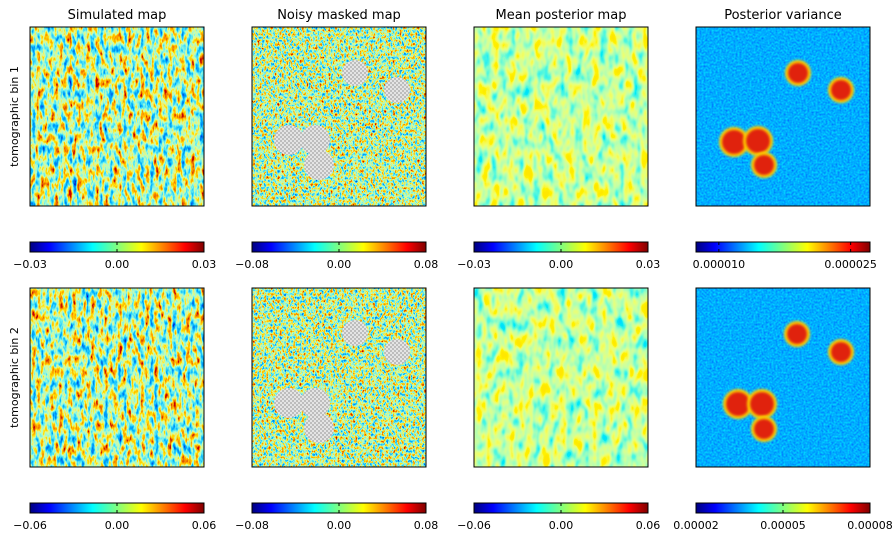 This screenshot has height=533, width=895. Describe the element at coordinates (783, 525) in the screenshot. I see `colorbar-tick-label: 0.00005` at that location.